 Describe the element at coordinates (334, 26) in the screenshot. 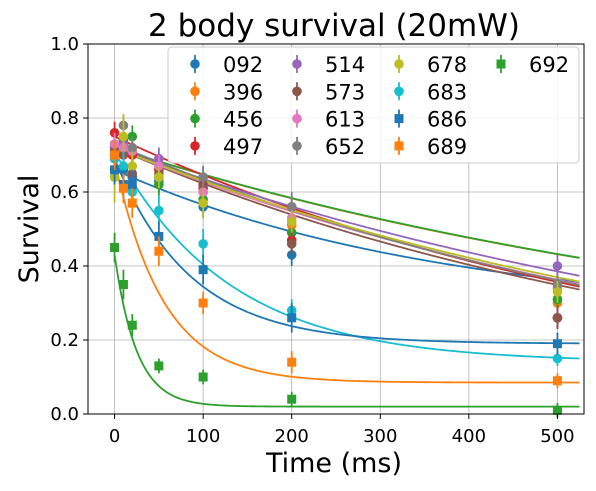

I see `chart-title: 2 body survival (20mW)` at that location.